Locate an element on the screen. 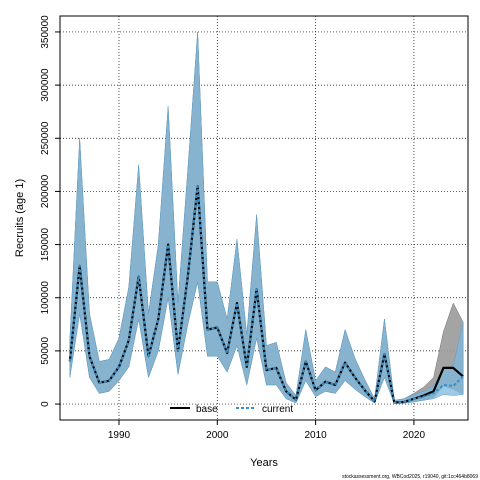 This screenshot has height=480, width=480. y-tick-label: 50000 is located at coordinates (45, 351).